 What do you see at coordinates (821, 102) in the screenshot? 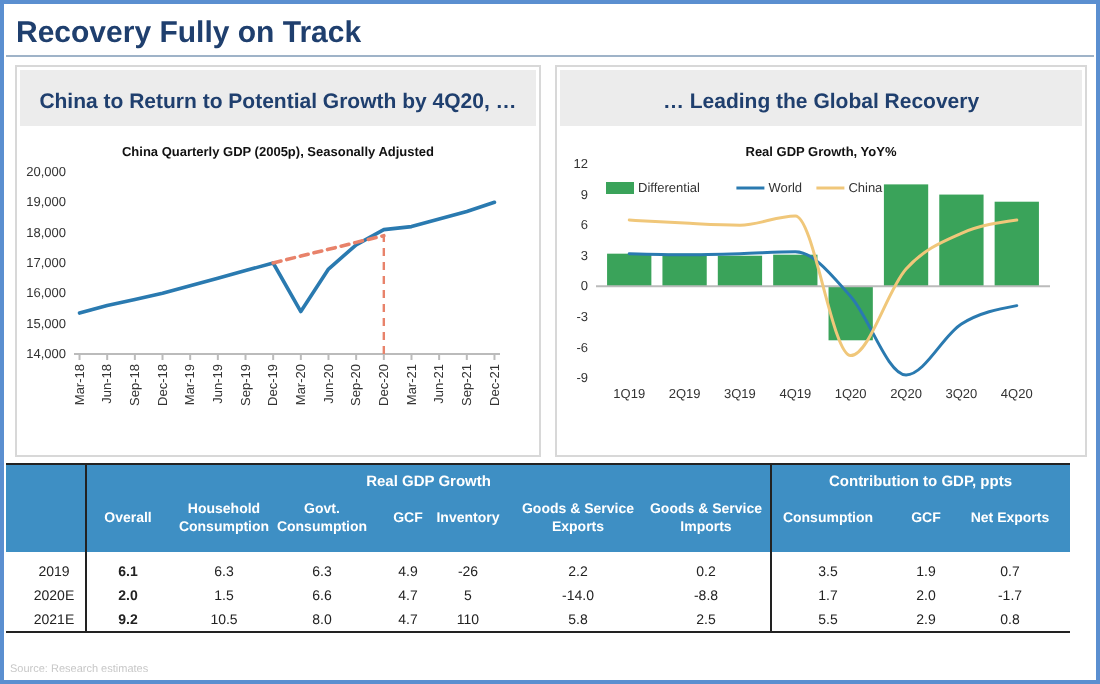
I see `chart-subtitle: … Leading the Global Recovery` at bounding box center [821, 102].